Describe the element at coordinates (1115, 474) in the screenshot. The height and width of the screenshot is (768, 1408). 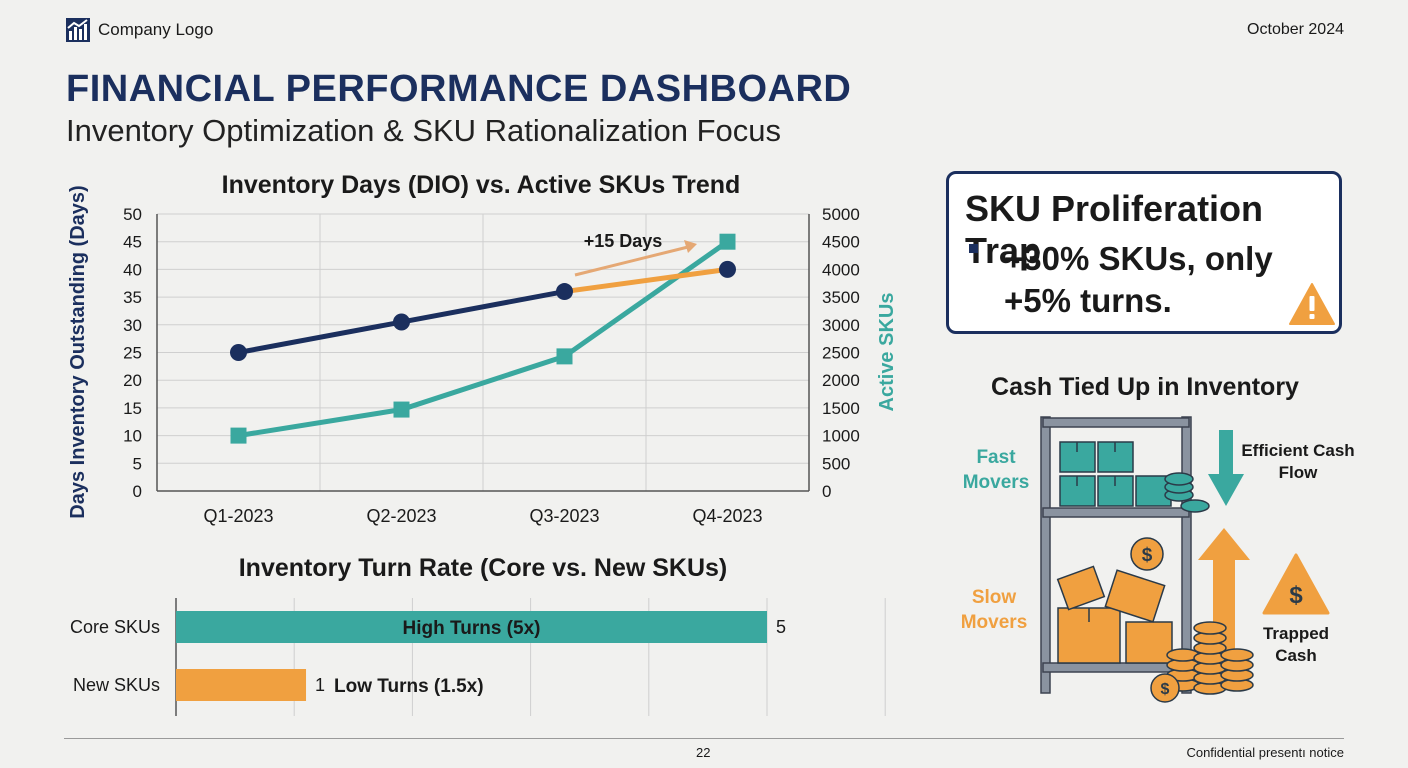
I see `fast-mover-boxes` at that location.